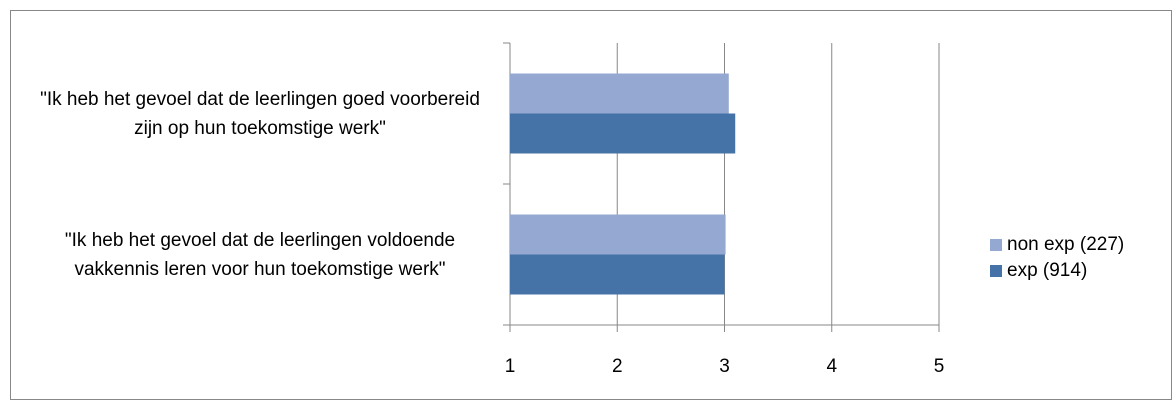  Describe the element at coordinates (939, 366) in the screenshot. I see `x-tick-label: 5` at that location.